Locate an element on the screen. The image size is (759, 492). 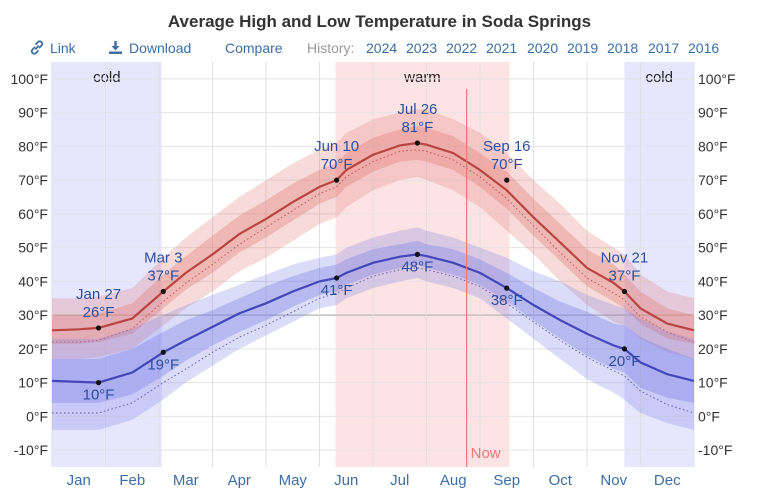
y-tick-label-right: 100°F is located at coordinates (717, 79).